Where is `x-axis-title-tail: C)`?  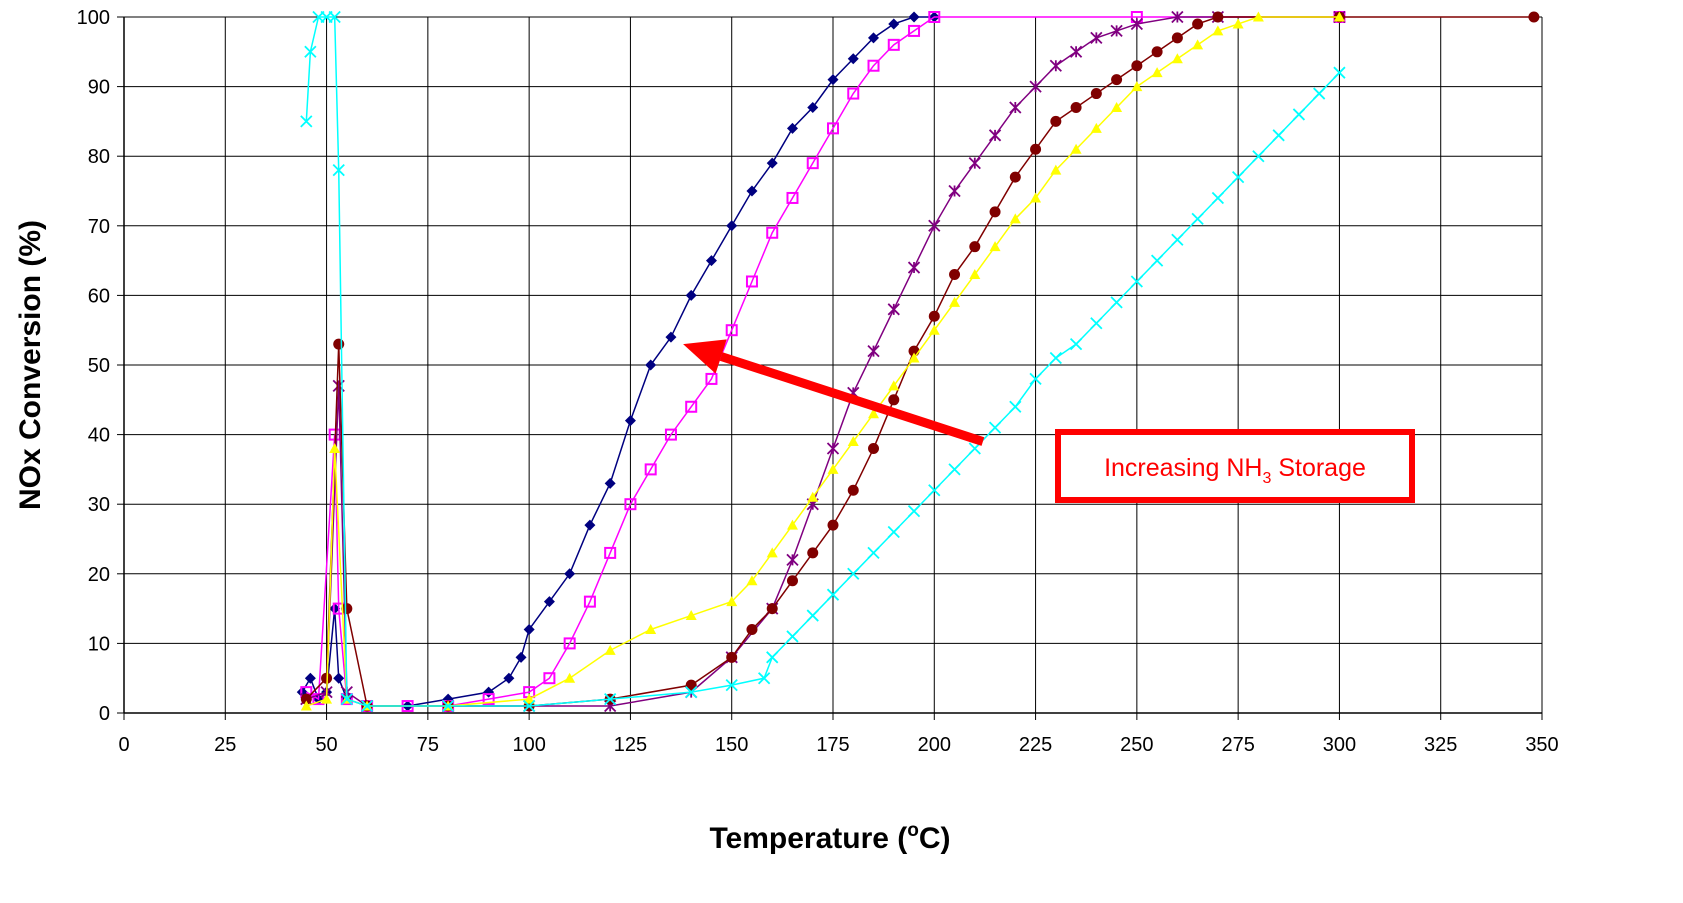
x-axis-title-tail: C) is located at coordinates (935, 838).